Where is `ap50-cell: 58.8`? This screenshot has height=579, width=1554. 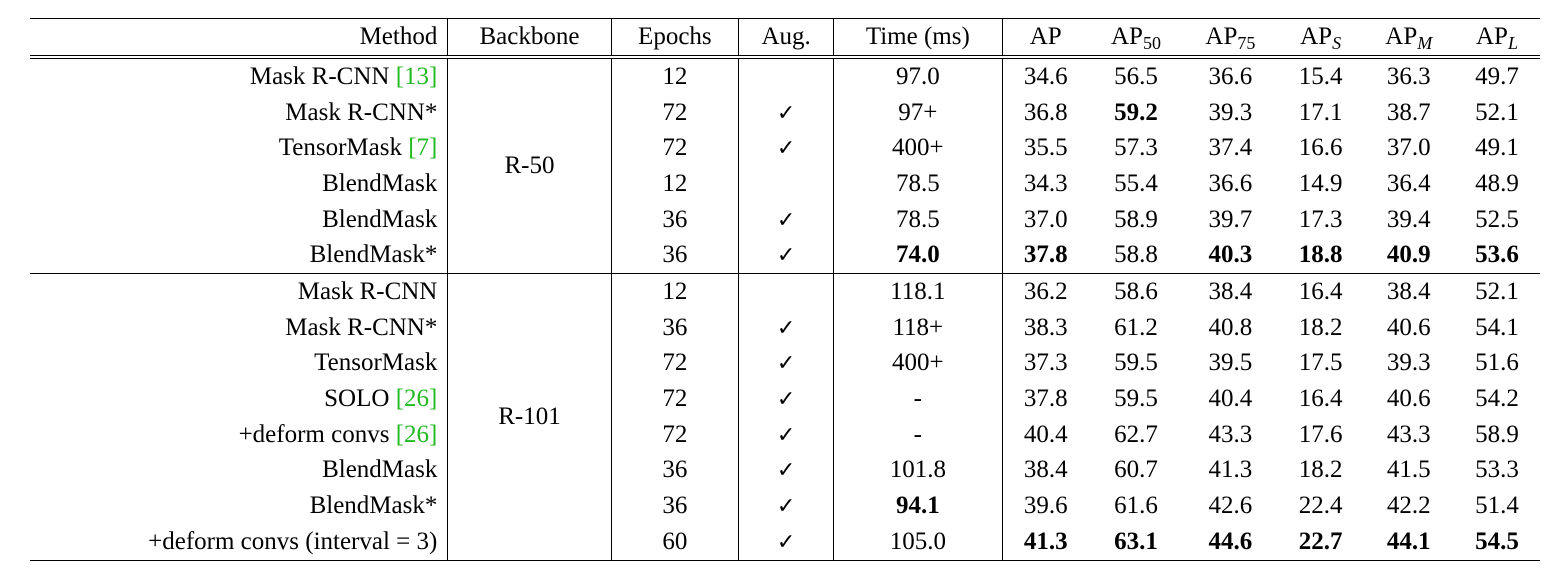
ap50-cell: 58.8 is located at coordinates (1136, 255).